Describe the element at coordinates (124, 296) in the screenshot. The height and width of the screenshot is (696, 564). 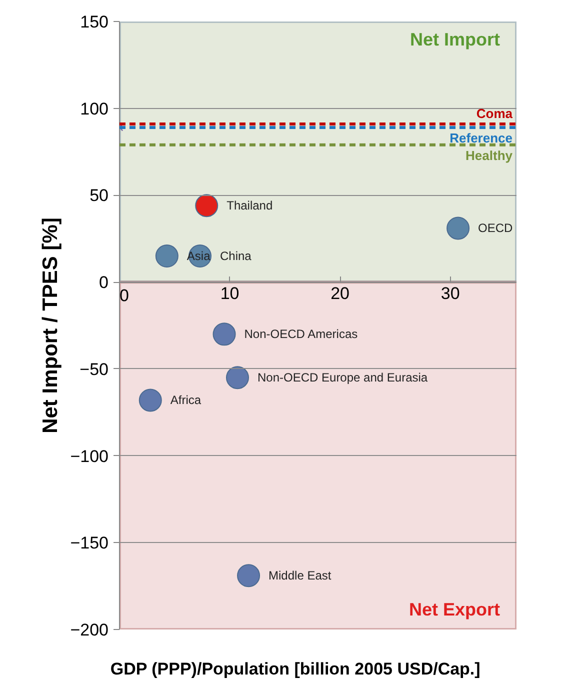
I see `x-tick-label: 0` at that location.